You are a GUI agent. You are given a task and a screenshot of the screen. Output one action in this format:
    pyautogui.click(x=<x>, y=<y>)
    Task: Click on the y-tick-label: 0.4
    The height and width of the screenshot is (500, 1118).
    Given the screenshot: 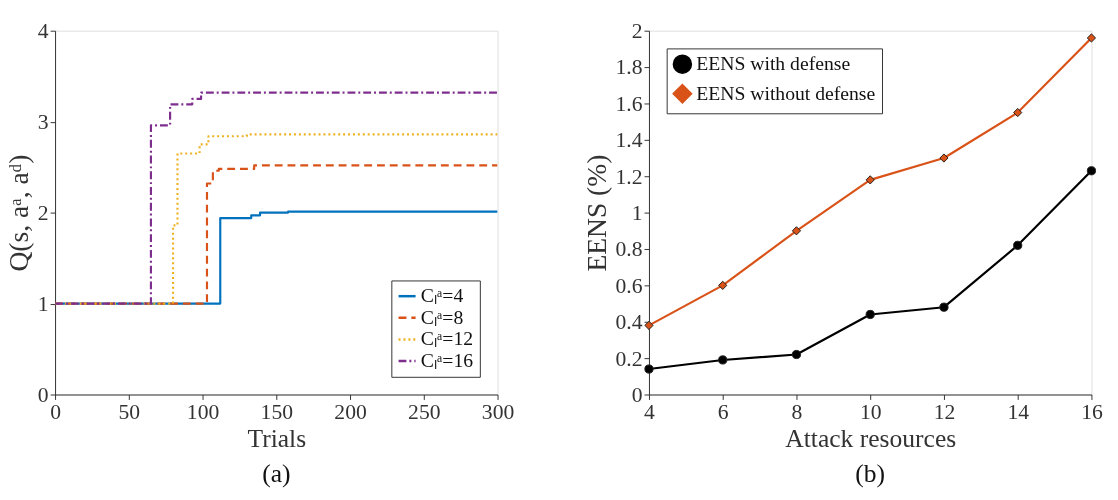 What is the action you would take?
    pyautogui.click(x=629, y=322)
    